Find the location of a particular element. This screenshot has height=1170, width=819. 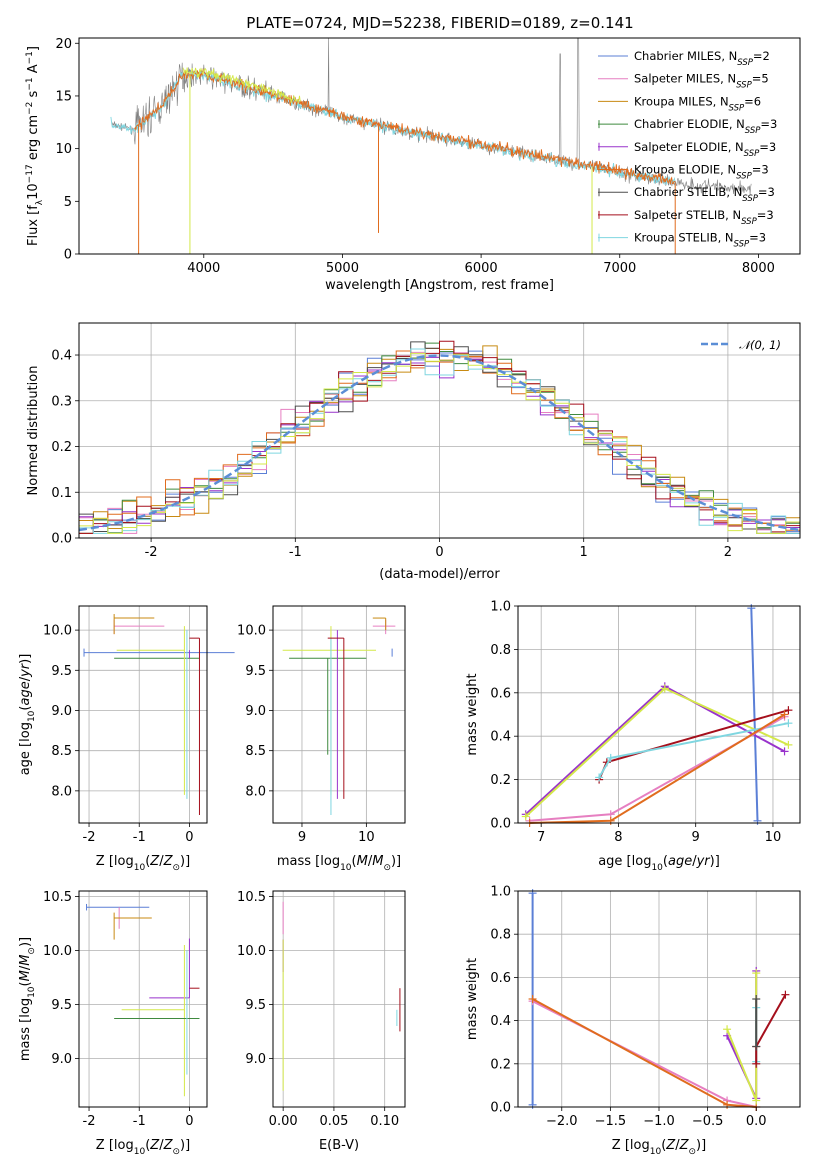

model-spectrum is located at coordinates (242, 86).